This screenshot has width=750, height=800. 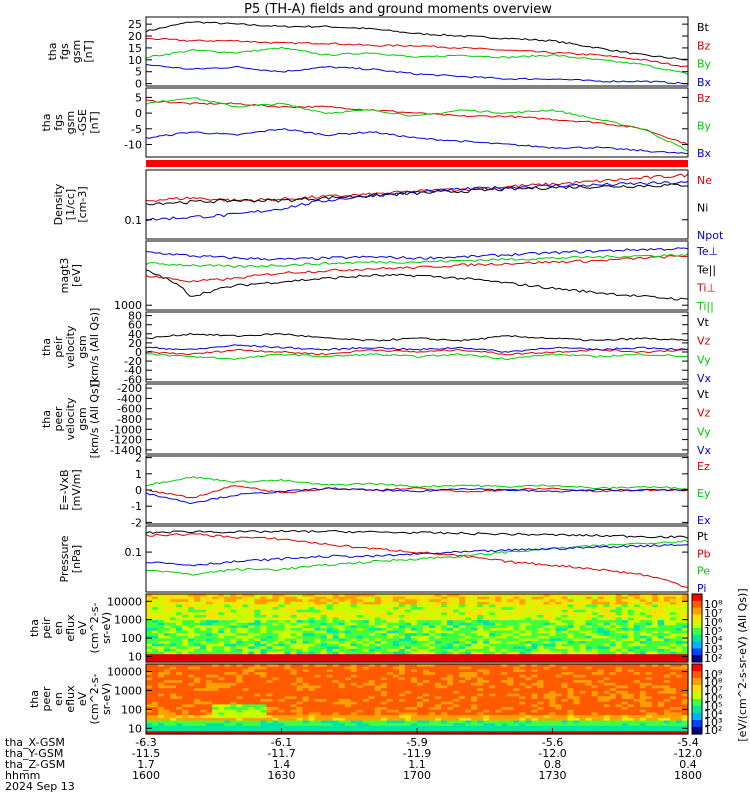 I want to click on y-axis-label-line: [mV/m], so click(x=76, y=489).